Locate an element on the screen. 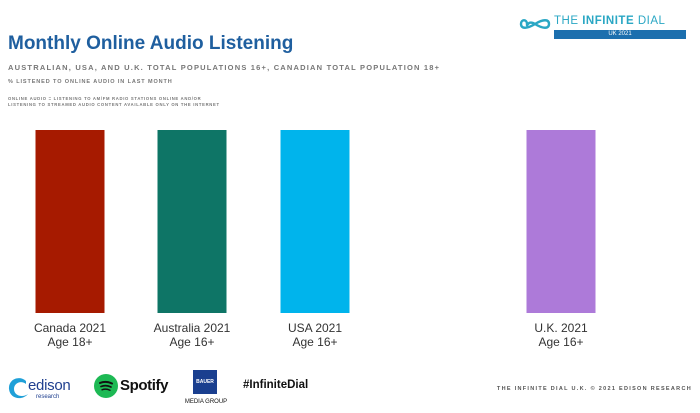 Image resolution: width=700 pixels, height=413 pixels. edison-wordmark: edison is located at coordinates (49, 385).